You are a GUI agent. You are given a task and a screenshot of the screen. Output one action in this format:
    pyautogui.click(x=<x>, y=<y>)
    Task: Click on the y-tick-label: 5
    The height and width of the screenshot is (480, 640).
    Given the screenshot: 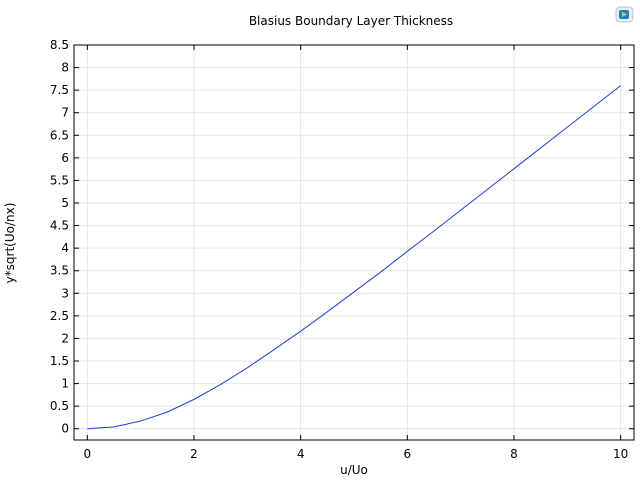 What is the action you would take?
    pyautogui.click(x=65, y=203)
    